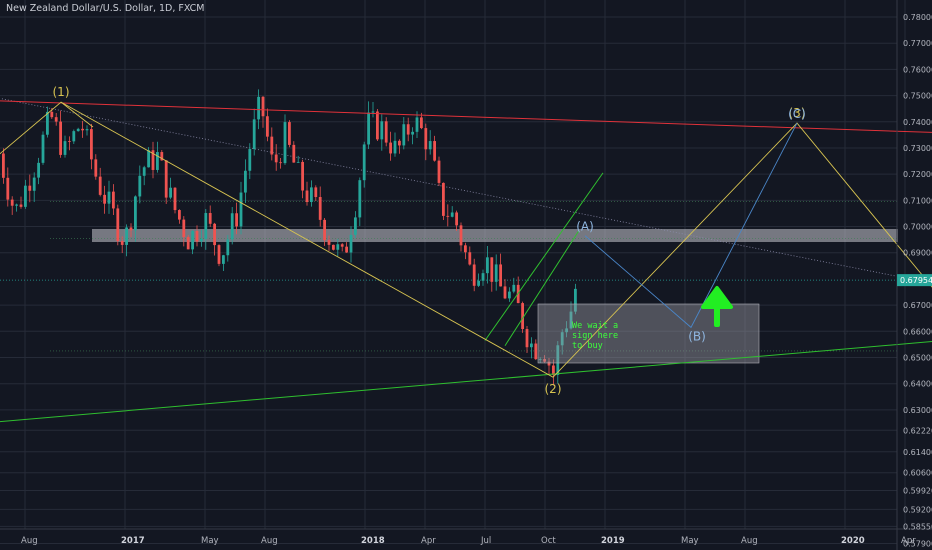 The width and height of the screenshot is (932, 550). I want to click on buy-zone-box, so click(648, 333).